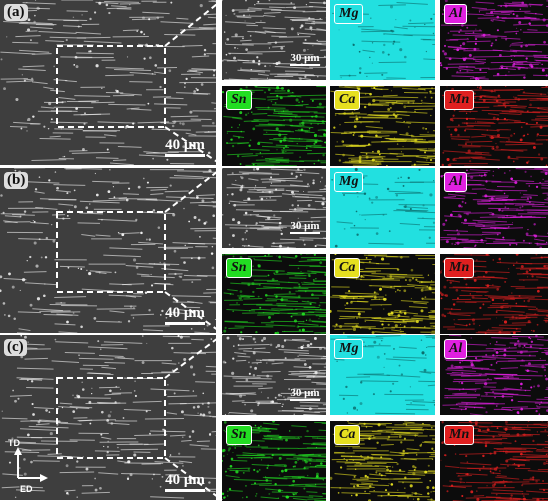 The image size is (550, 502). I want to click on sem-image: (c) 40 μm, so click(108, 417).